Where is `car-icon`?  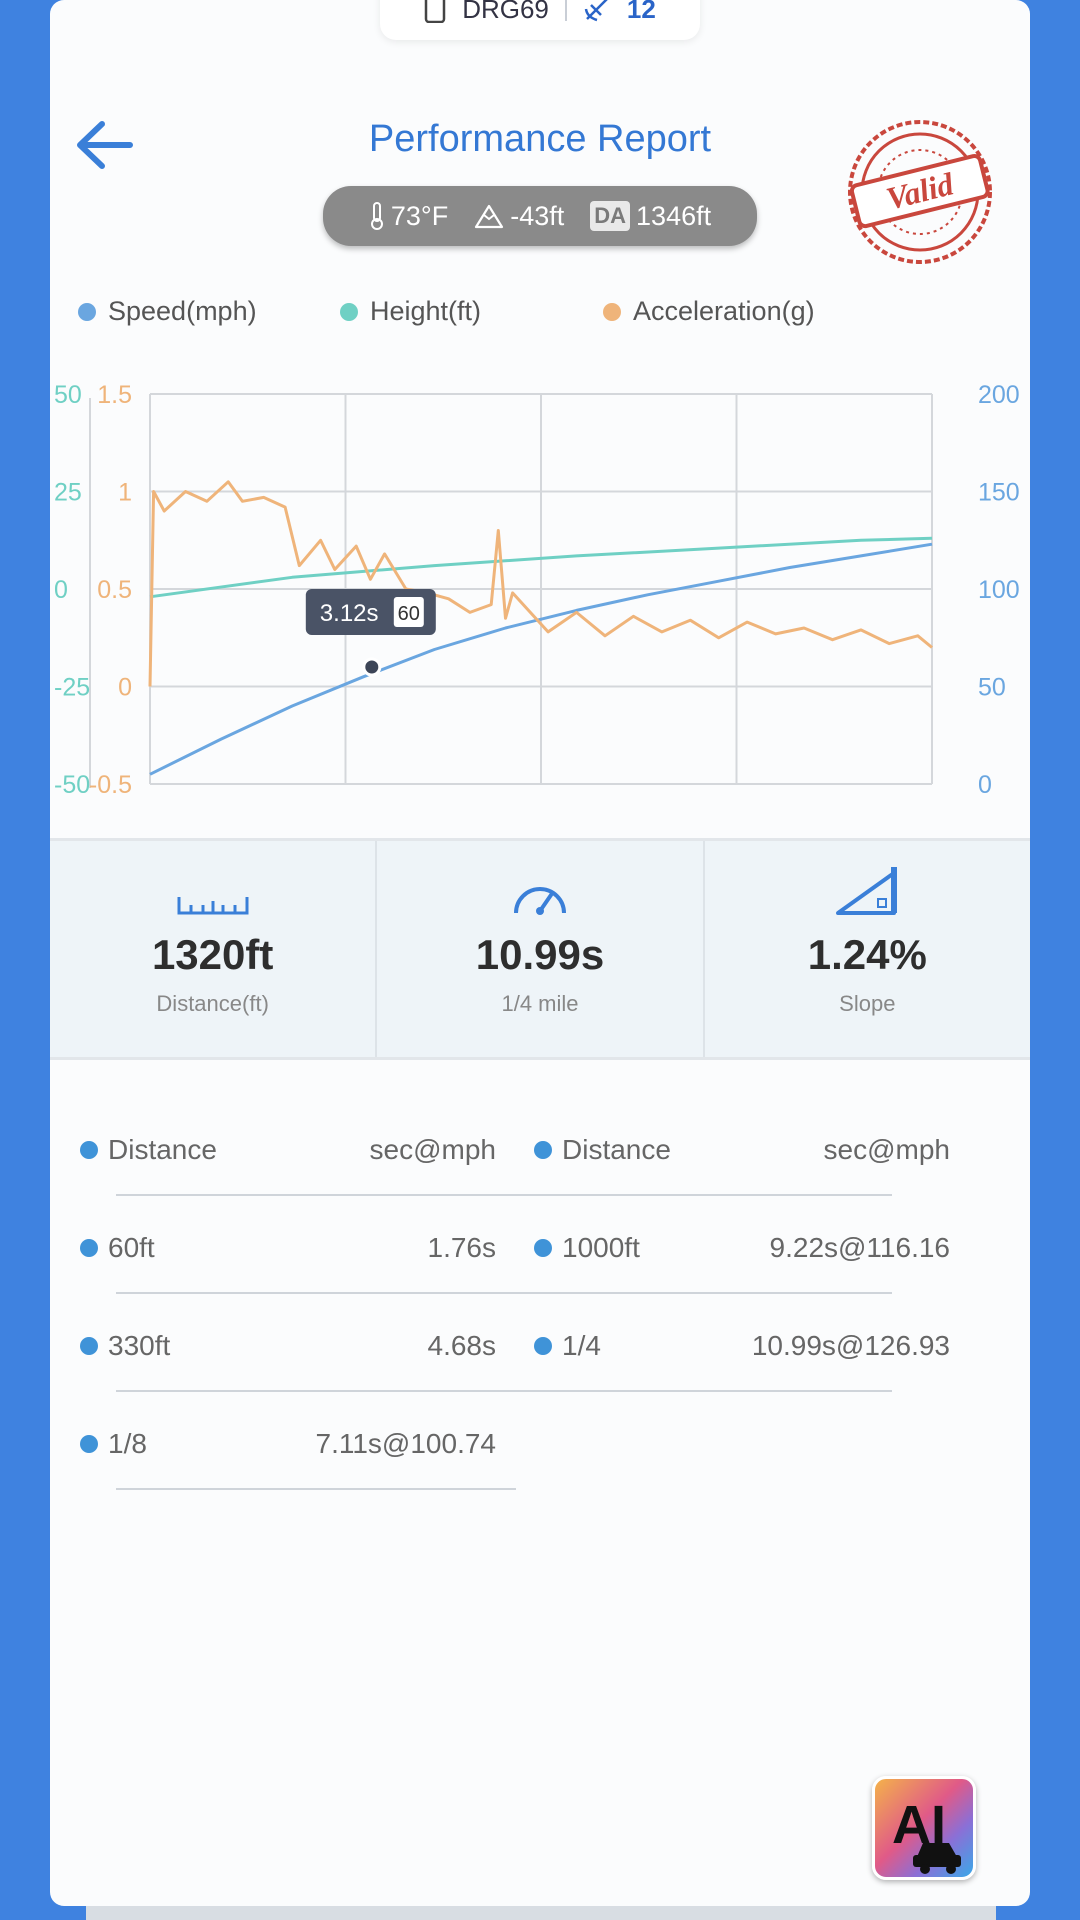 car-icon is located at coordinates (937, 1858).